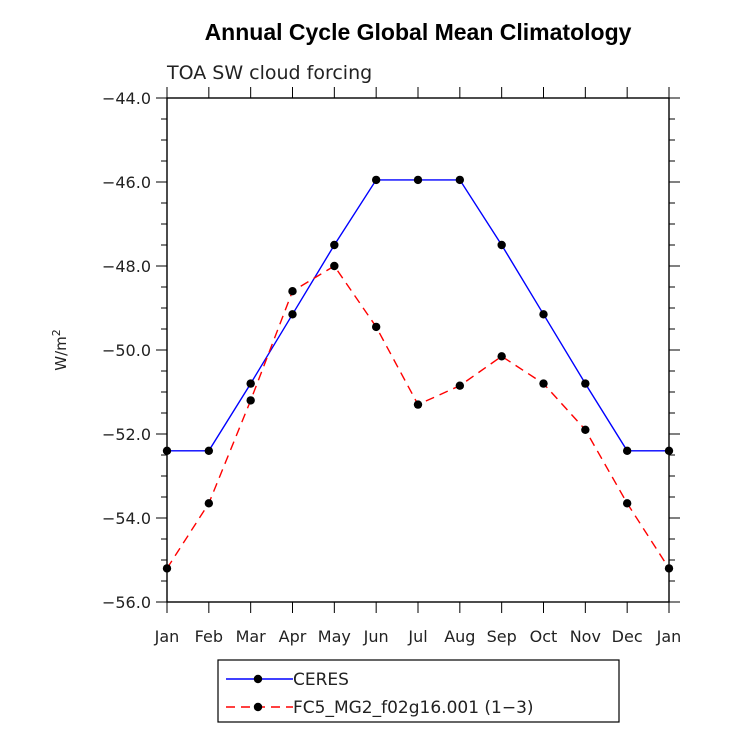 Image resolution: width=733 pixels, height=734 pixels. What do you see at coordinates (544, 636) in the screenshot?
I see `x-tick-label: Oct` at bounding box center [544, 636].